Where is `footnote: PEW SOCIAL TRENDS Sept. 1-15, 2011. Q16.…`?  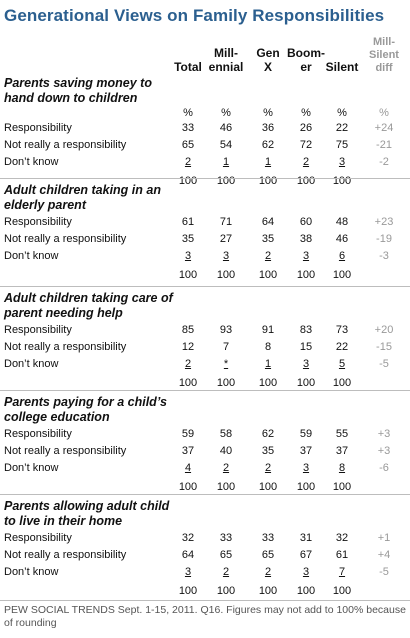 footnote: PEW SOCIAL TRENDS Sept. 1-15, 2011. Q16.… is located at coordinates (205, 616).